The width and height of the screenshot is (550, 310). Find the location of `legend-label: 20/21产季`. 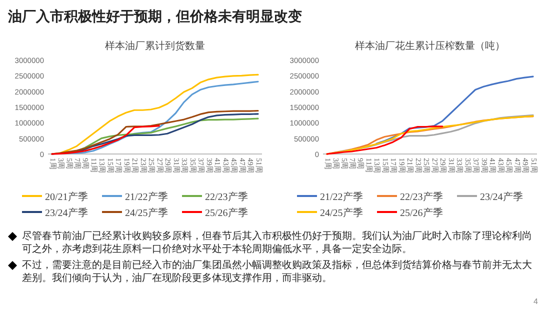

legend-label: 20/21产季 is located at coordinates (66, 197).